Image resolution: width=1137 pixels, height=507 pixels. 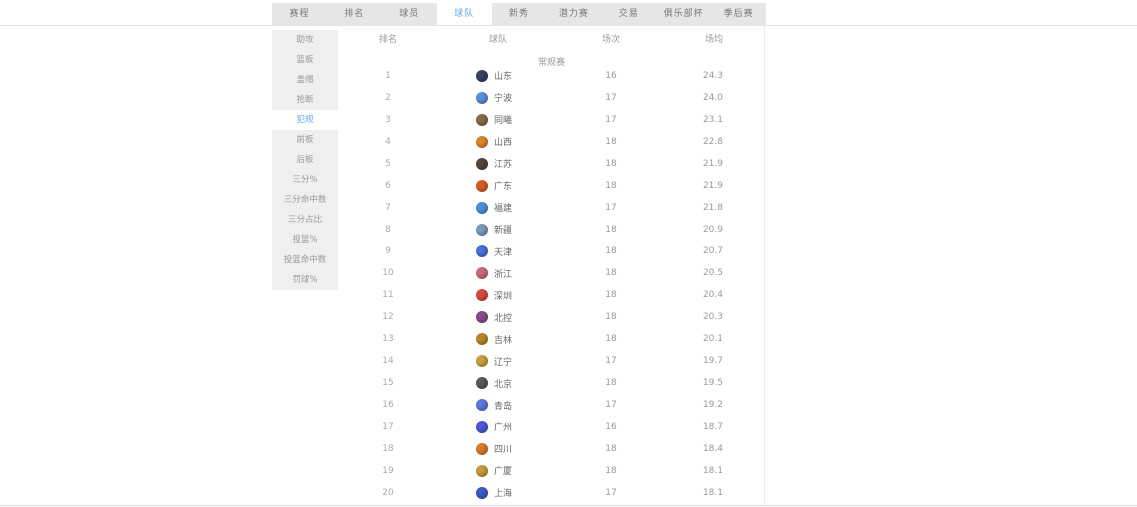 What do you see at coordinates (503, 428) in the screenshot?
I see `team-name: 广州` at bounding box center [503, 428].